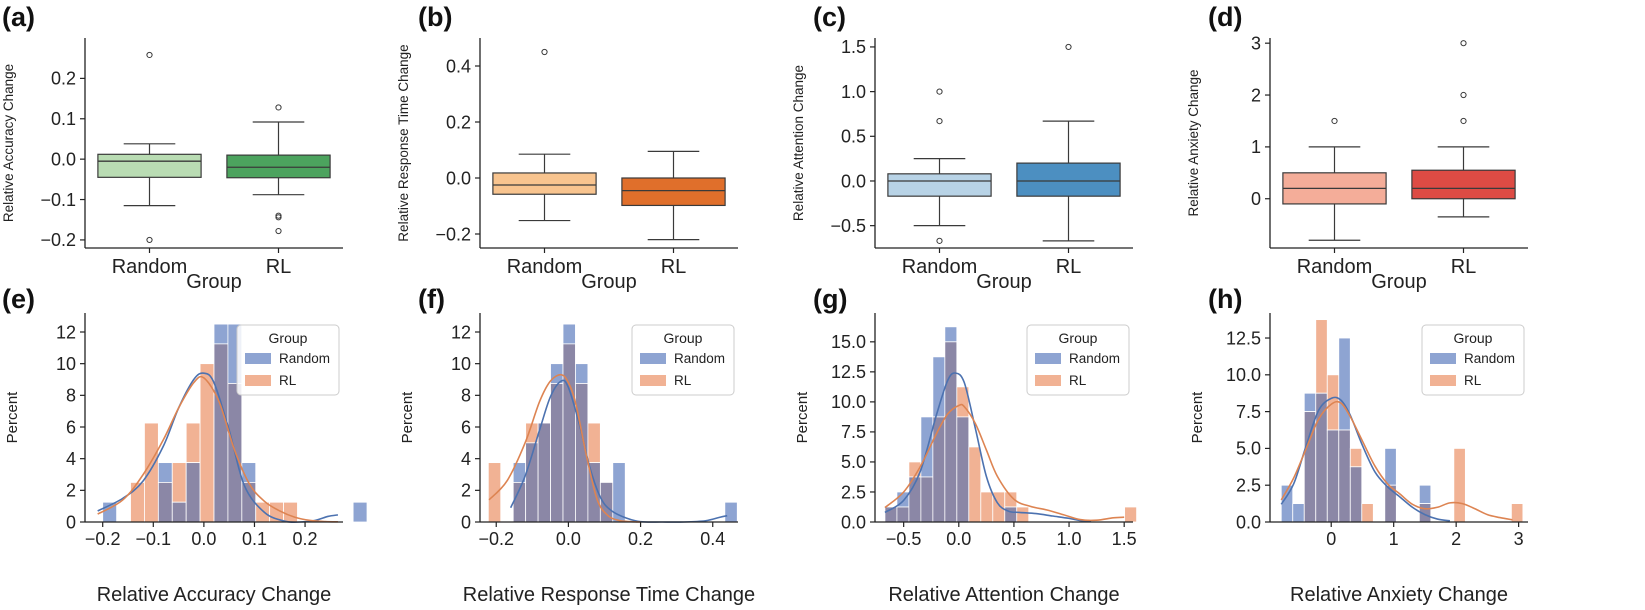 The width and height of the screenshot is (1645, 610). Describe the element at coordinates (66, 364) in the screenshot. I see `y-tick-label: 10` at that location.